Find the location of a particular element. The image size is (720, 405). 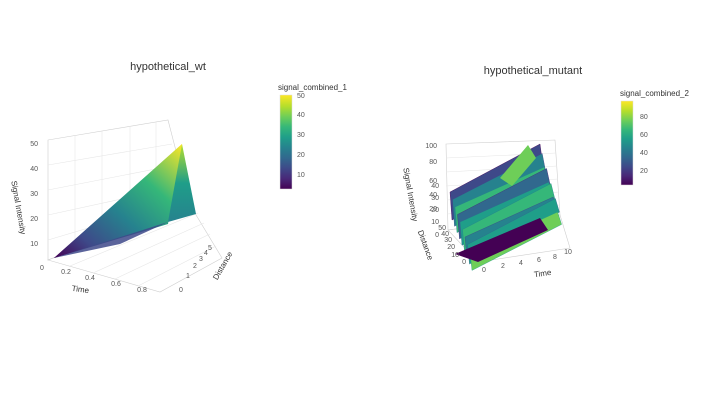

z-axis-ticks: 0 10 20 30 40 is located at coordinates (435, 211).